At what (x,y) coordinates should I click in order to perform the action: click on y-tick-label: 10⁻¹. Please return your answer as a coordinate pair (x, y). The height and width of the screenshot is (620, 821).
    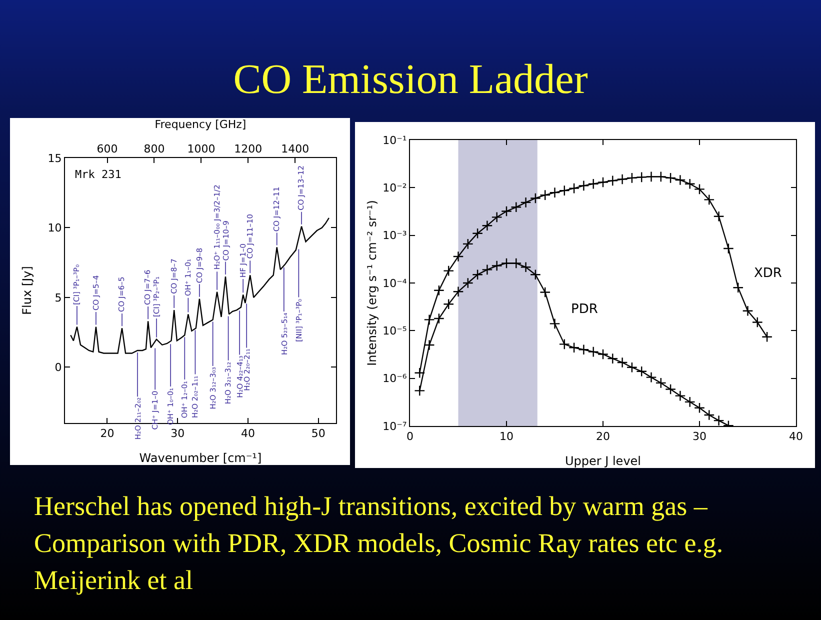
    Looking at the image, I should click on (394, 140).